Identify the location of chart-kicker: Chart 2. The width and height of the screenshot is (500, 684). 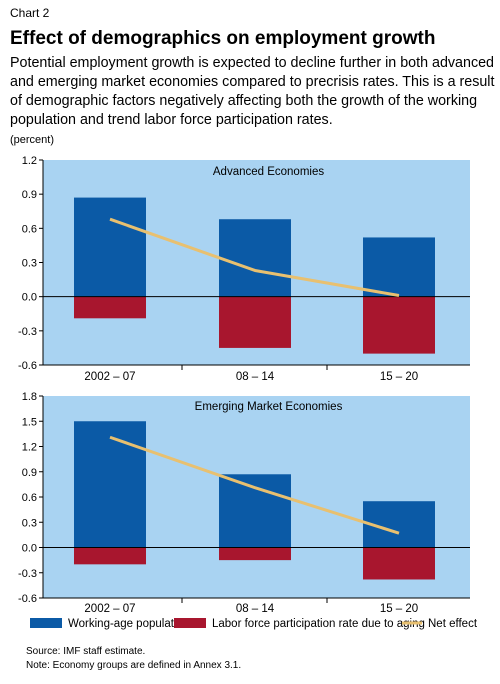
(30, 13).